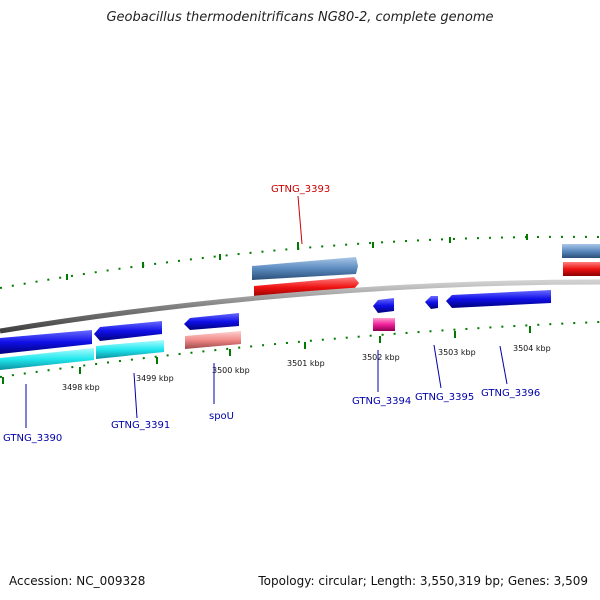  What do you see at coordinates (532, 348) in the screenshot?
I see `tick-label-3504: 3504 kbp` at bounding box center [532, 348].